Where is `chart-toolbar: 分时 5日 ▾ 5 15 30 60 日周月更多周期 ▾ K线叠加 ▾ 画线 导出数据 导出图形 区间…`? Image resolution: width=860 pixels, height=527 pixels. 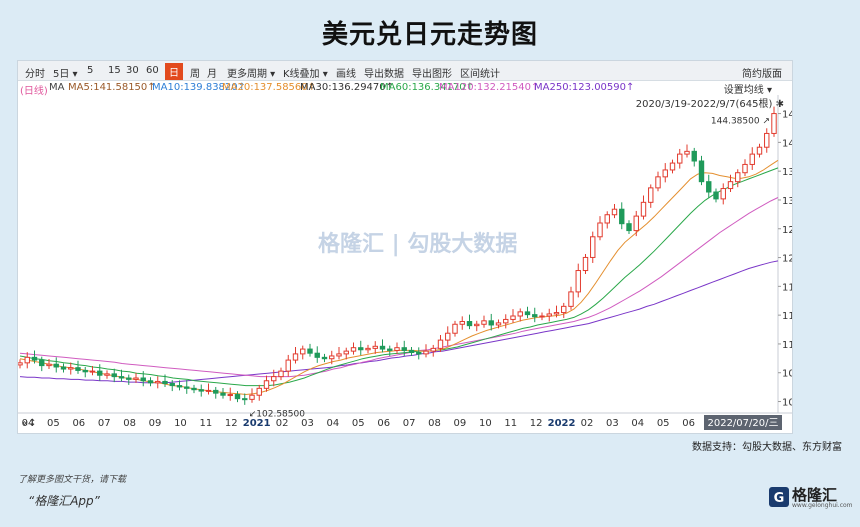 chart-toolbar: 分时 5日 ▾ 5 15 30 60 日周月更多周期 ▾ K线叠加 ▾ 画线 导出数据 导出图形 区间… is located at coordinates (405, 71).